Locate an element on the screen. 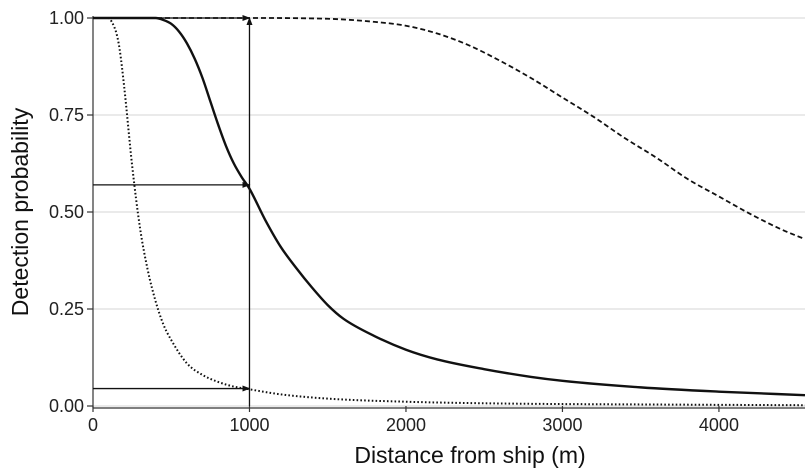 The image size is (805, 470). y-tick-label-0: 0.00 is located at coordinates (66, 406).